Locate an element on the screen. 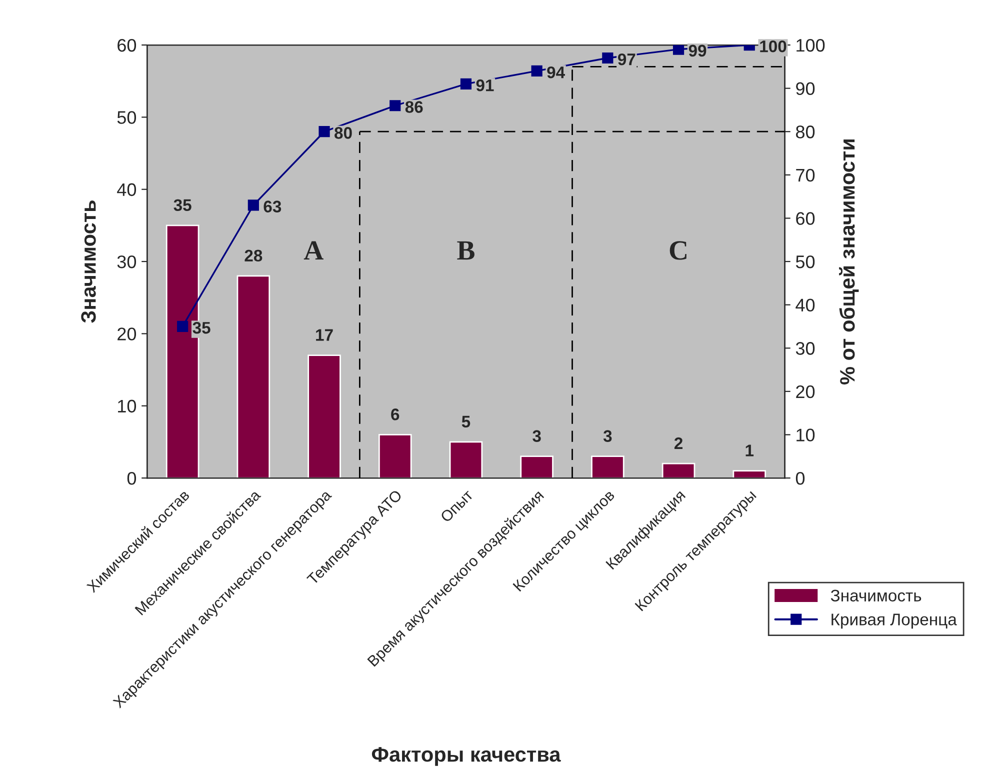  data-label: 86 is located at coordinates (414, 107).